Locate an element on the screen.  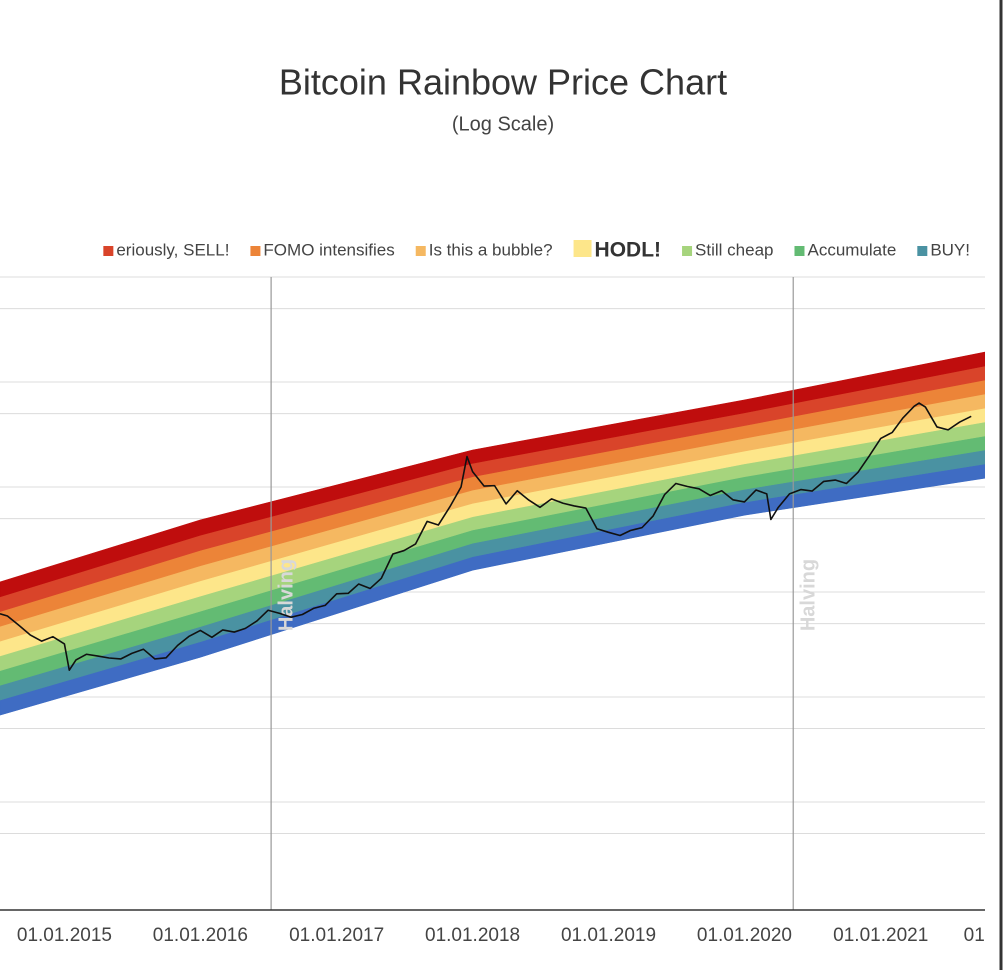
legend-label: HODL! is located at coordinates (628, 250).